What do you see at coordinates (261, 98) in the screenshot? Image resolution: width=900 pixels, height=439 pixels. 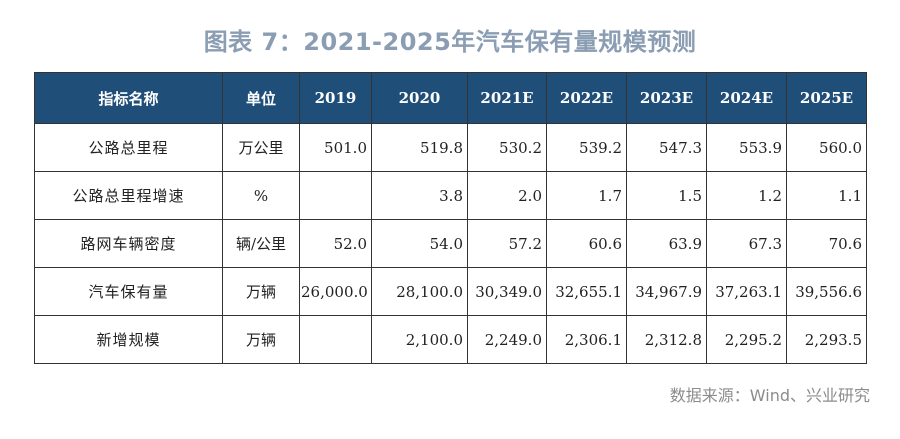 I see `header-cell: 单位` at bounding box center [261, 98].